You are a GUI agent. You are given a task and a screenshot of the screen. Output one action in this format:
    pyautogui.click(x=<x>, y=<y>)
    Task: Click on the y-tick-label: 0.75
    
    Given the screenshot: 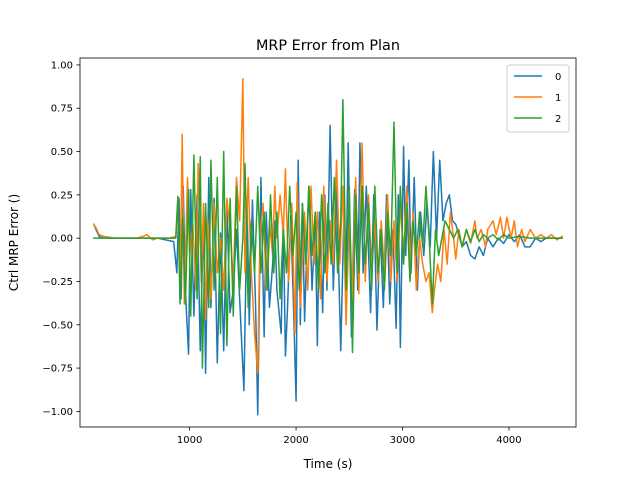 What is the action you would take?
    pyautogui.click(x=62, y=109)
    